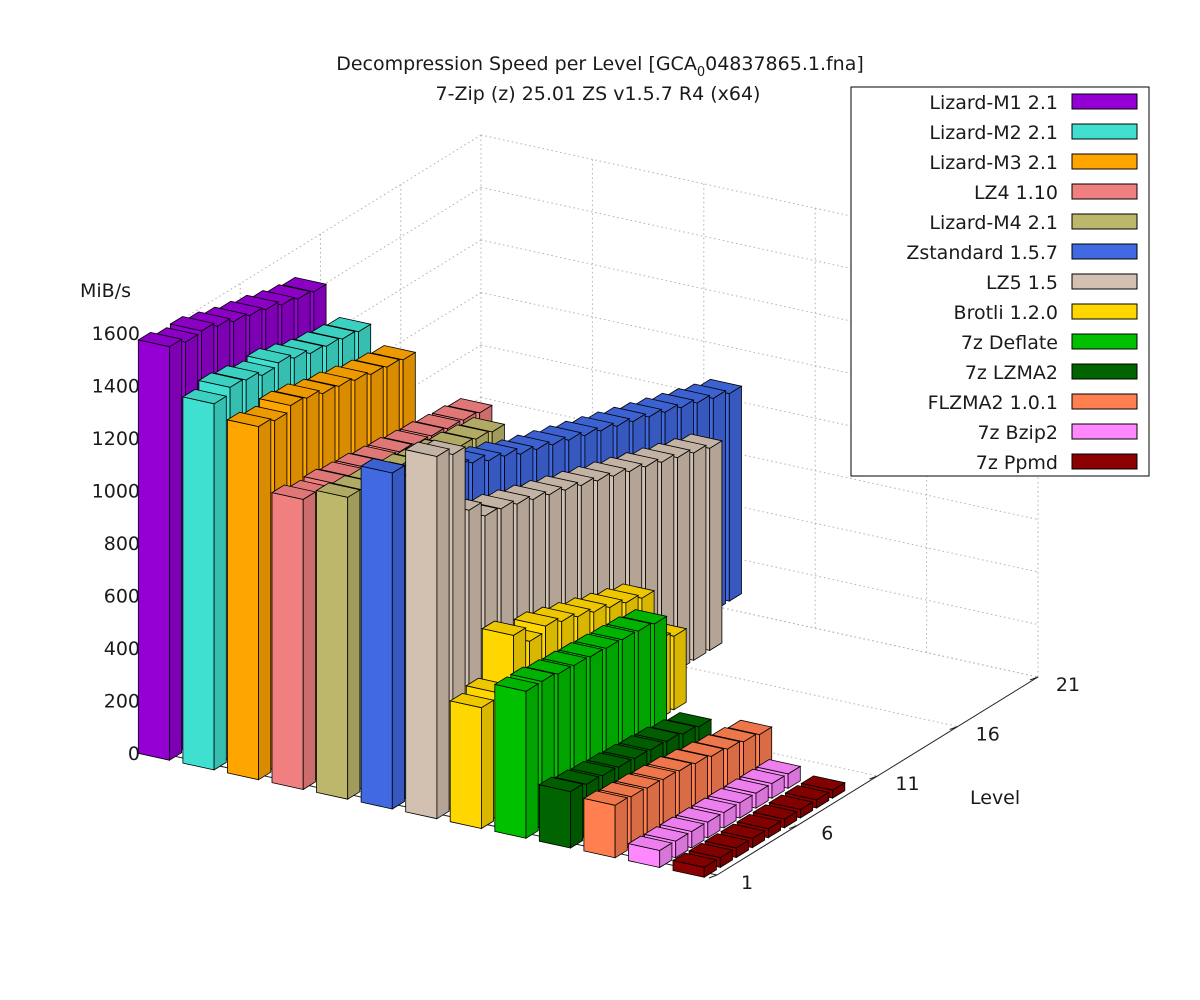 This screenshot has height=1000, width=1200. Describe the element at coordinates (1016, 193) in the screenshot. I see `legend-label: LZ4 1.10` at that location.